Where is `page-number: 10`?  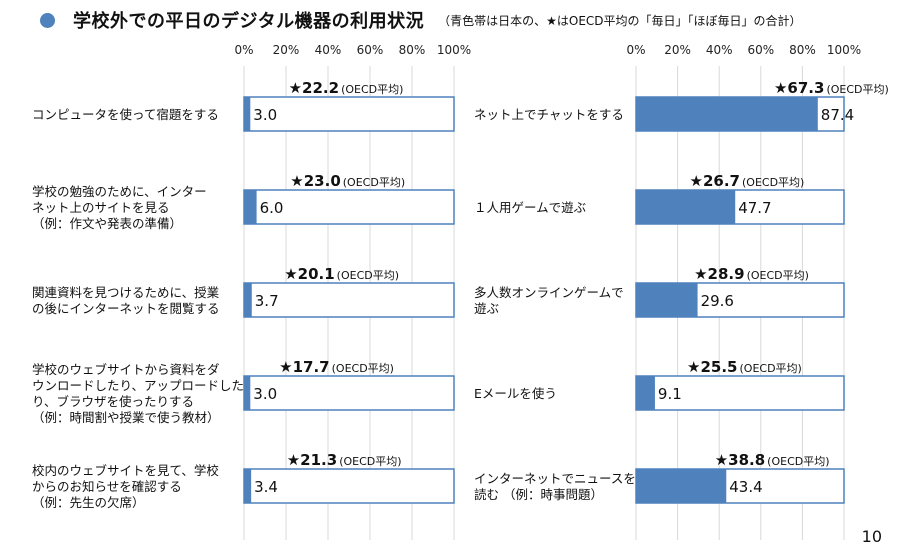 page-number: 10 is located at coordinates (871, 536).